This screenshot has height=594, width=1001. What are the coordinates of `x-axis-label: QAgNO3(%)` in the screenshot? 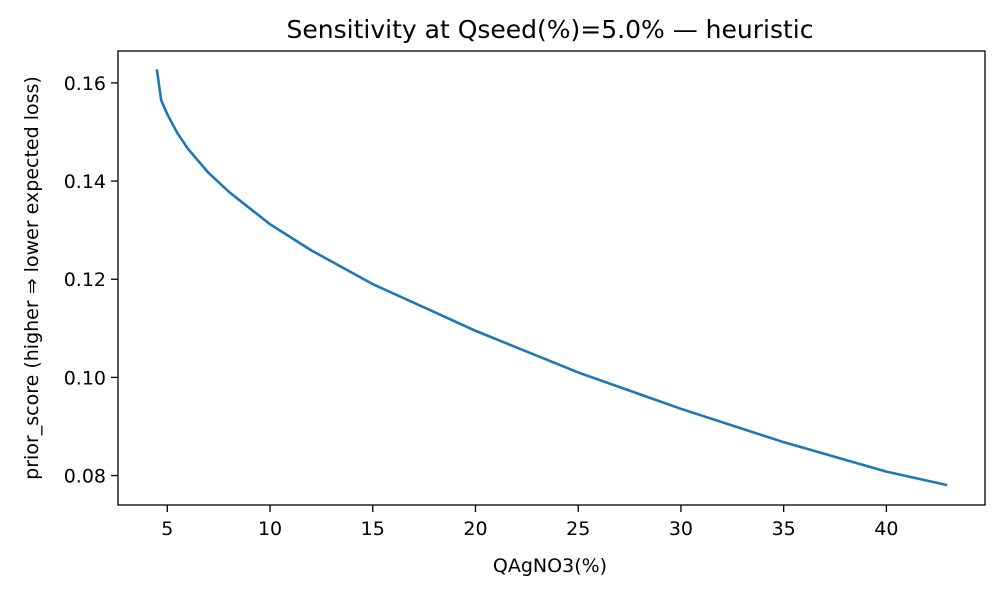 It's located at (550, 566).